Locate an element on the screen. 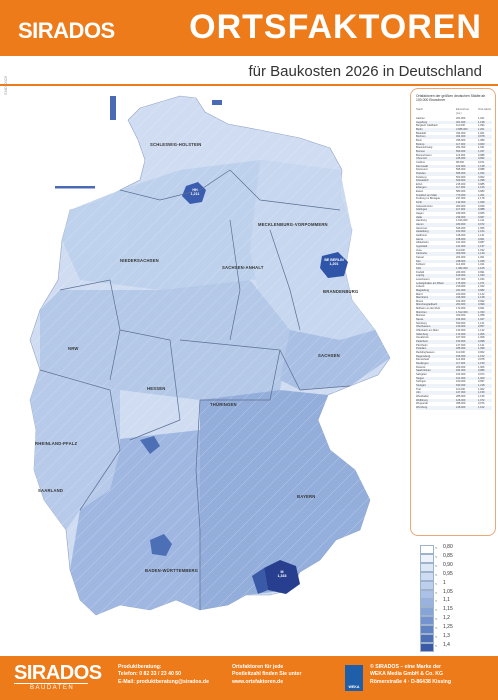 This screenshot has width=498, height=700. table-cell-city: Erlangen is located at coordinates (421, 188).